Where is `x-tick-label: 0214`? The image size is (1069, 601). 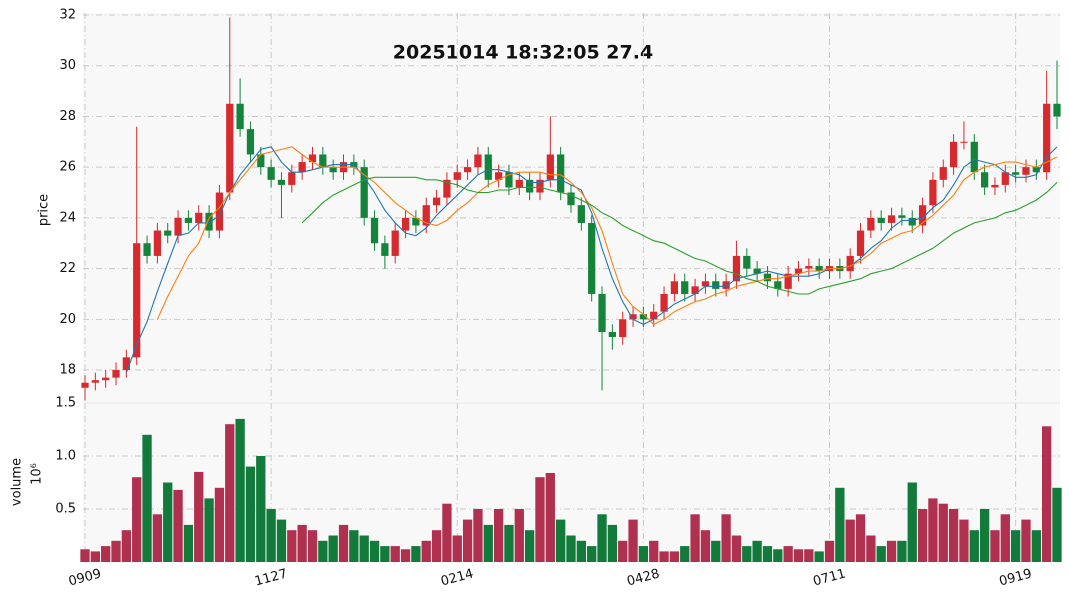 x-tick-label: 0214 is located at coordinates (457, 577).